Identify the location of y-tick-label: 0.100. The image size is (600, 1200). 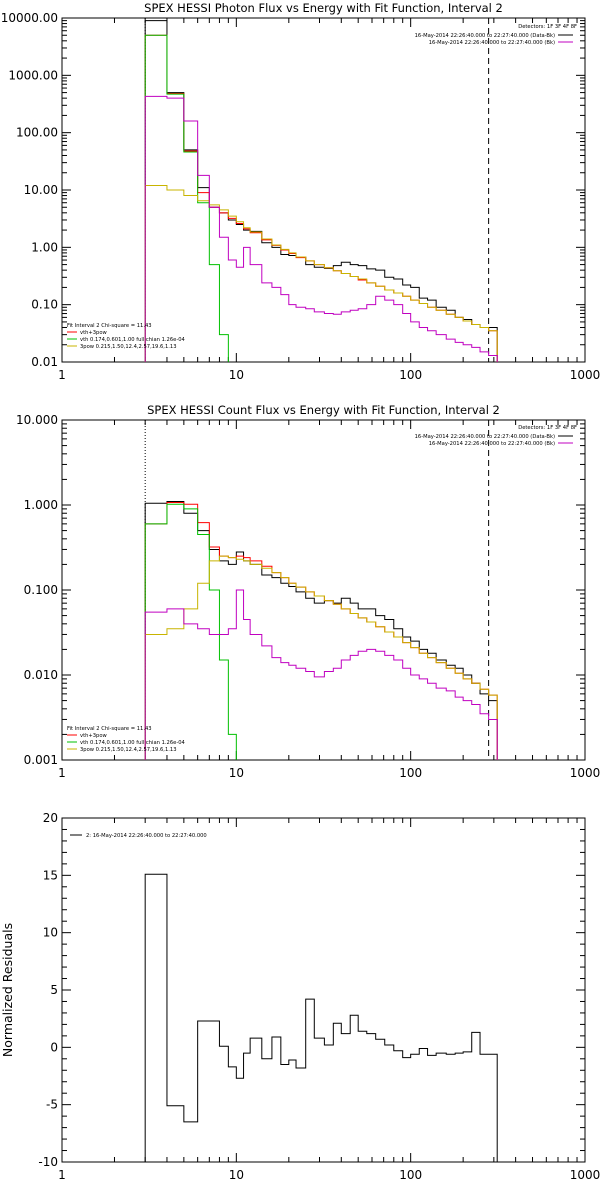
(41, 590).